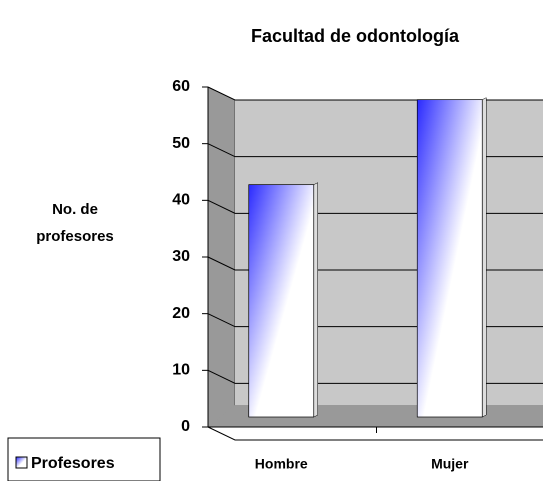  I want to click on y-tick-label: 60, so click(181, 86).